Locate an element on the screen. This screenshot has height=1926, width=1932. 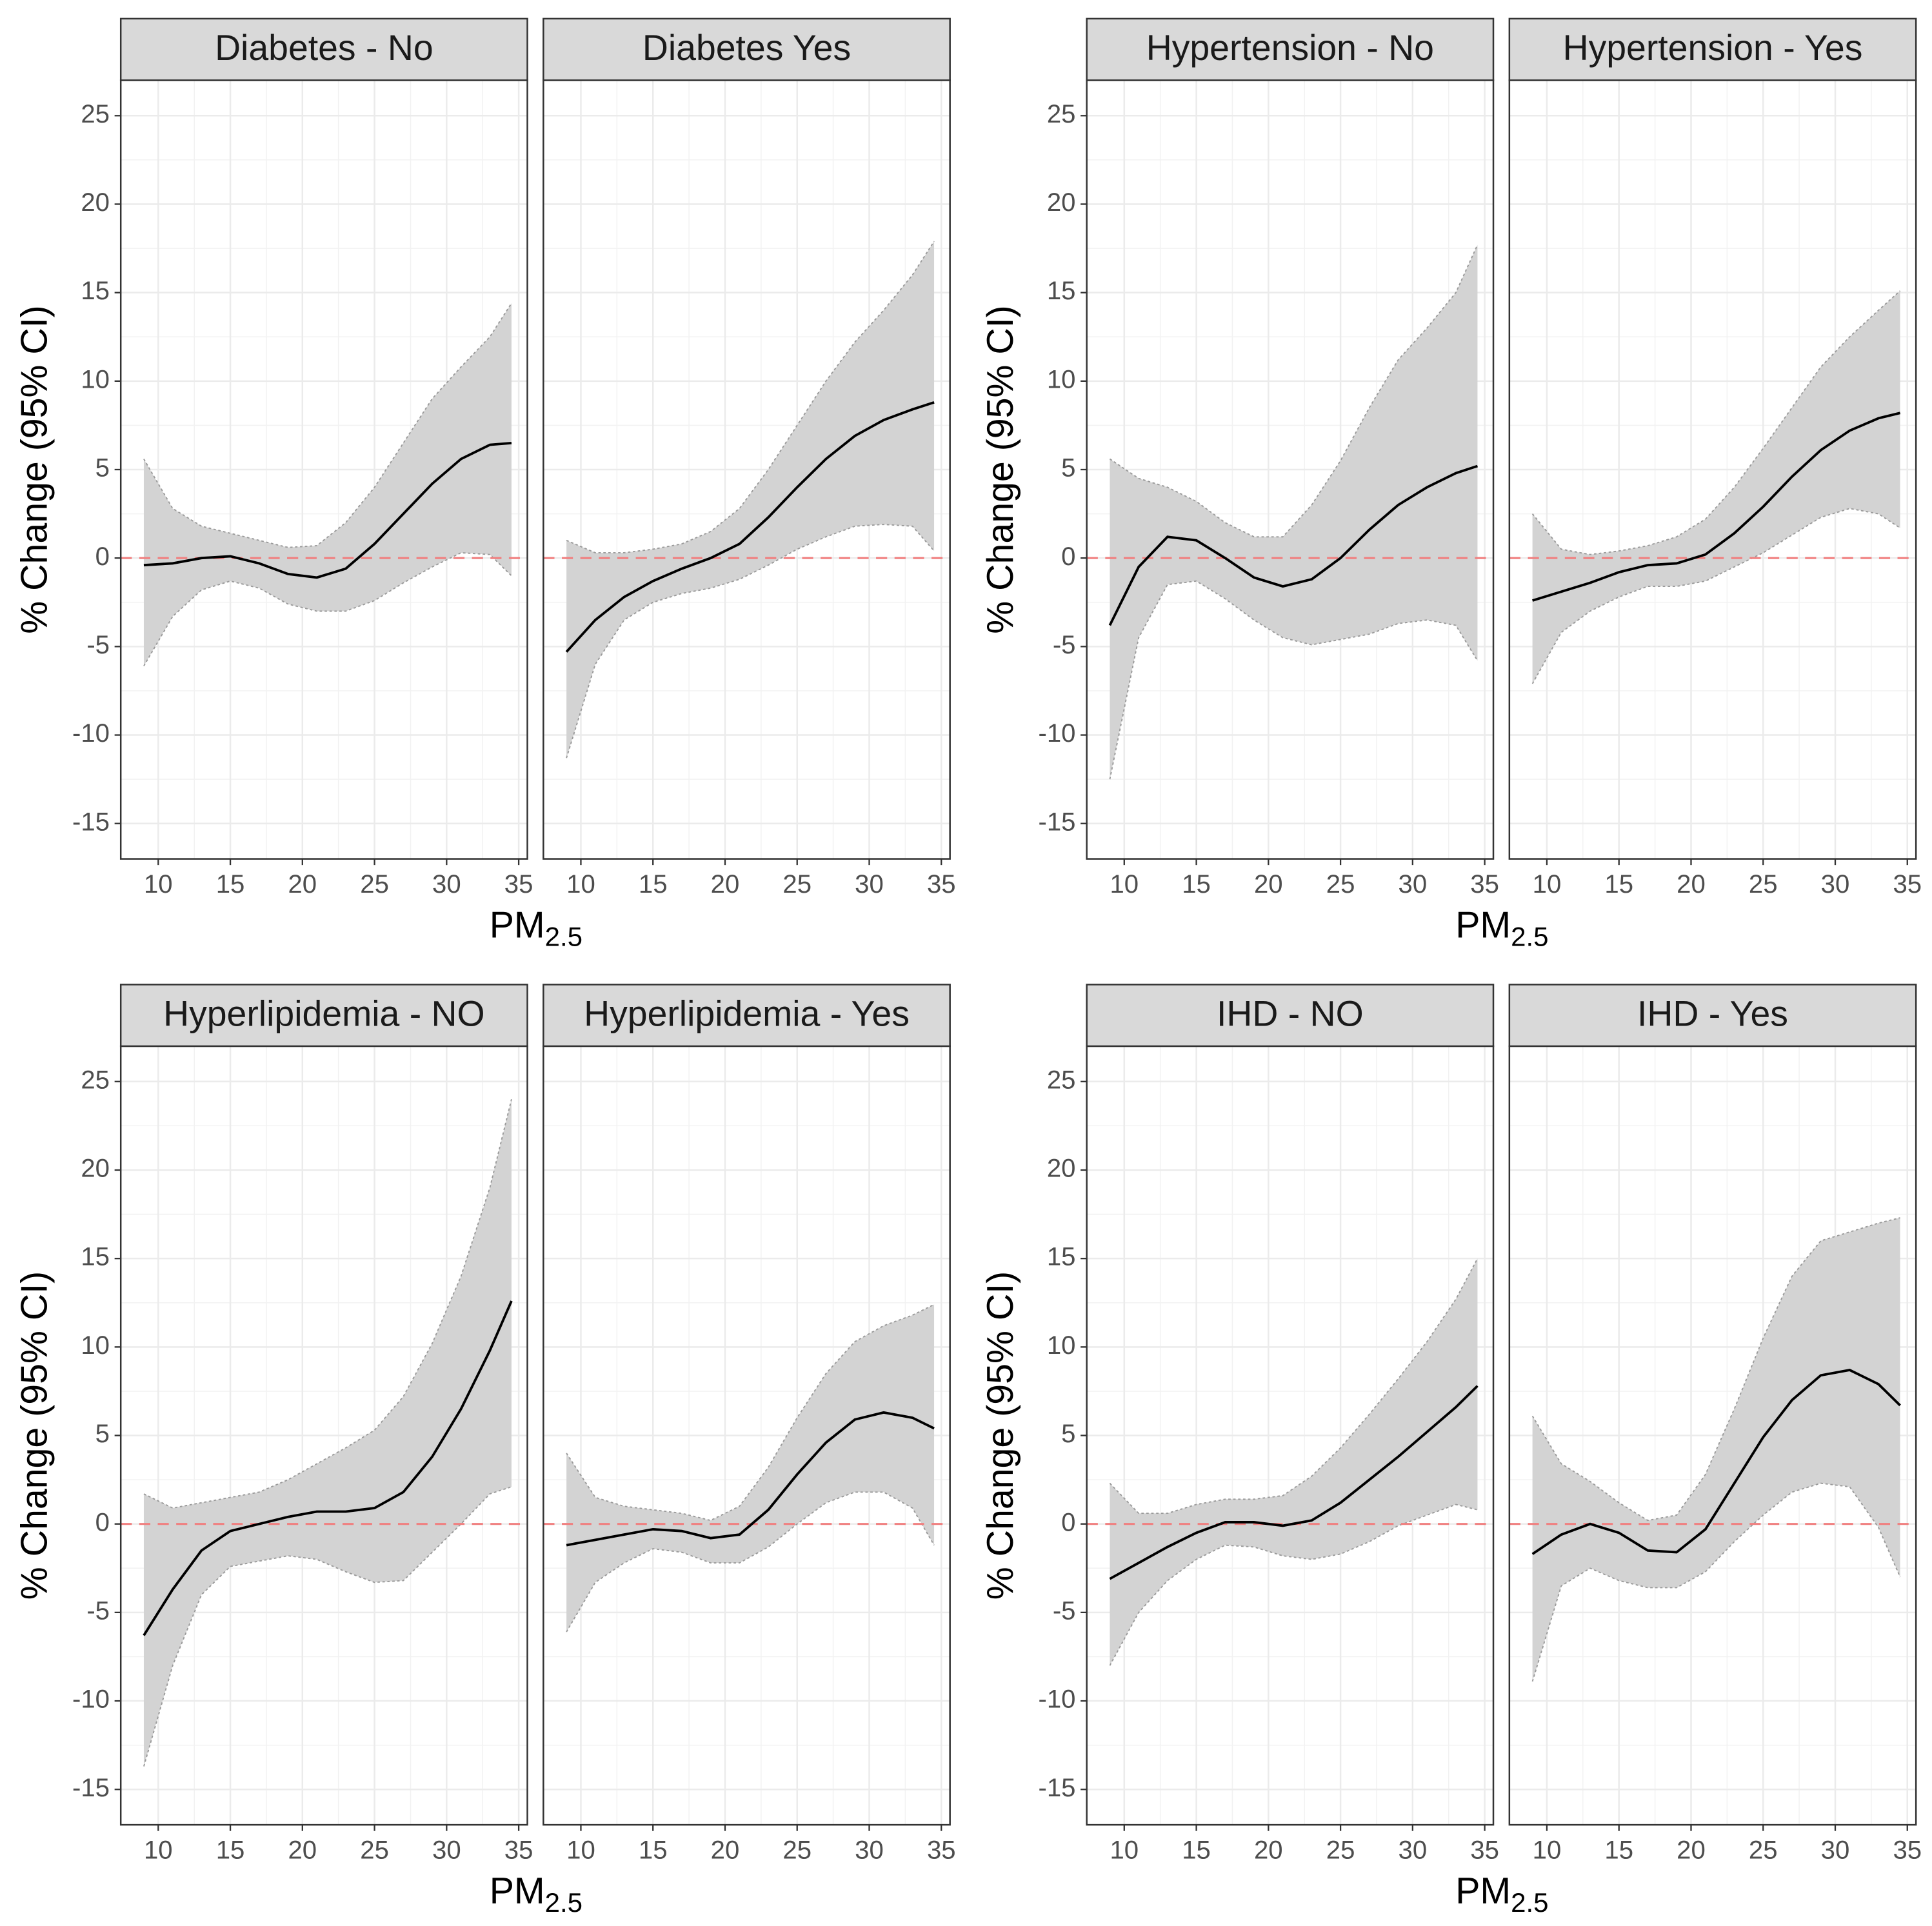
strip-title: Diabetes Yes is located at coordinates (746, 48).